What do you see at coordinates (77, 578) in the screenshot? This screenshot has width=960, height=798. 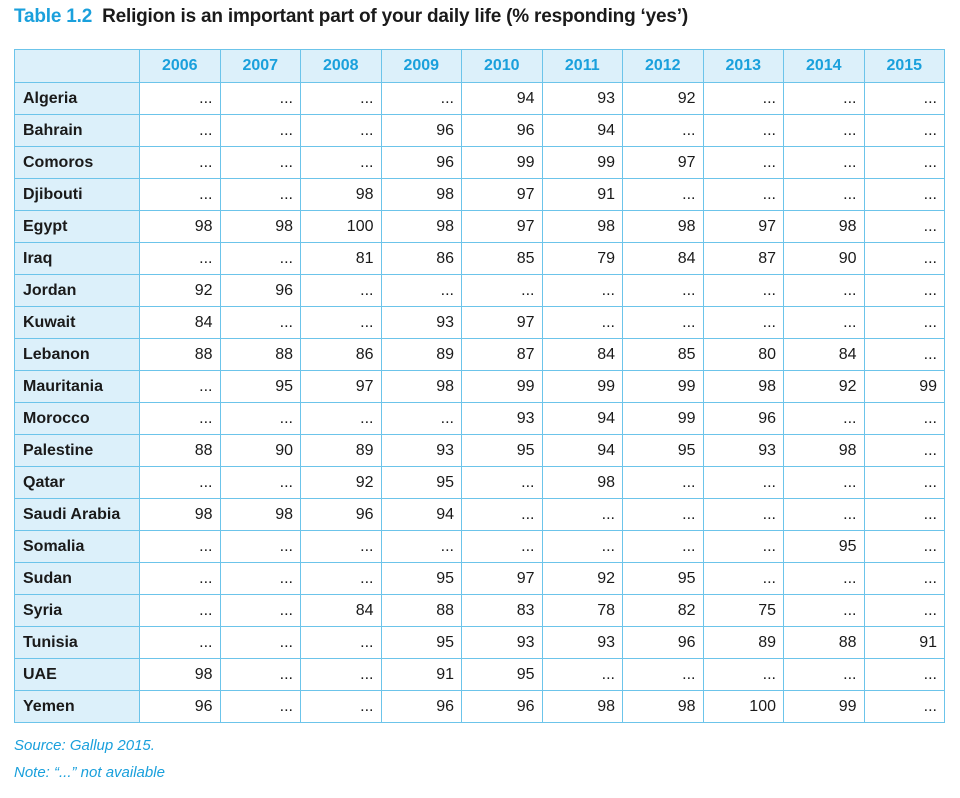 I see `country-cell: Sudan` at bounding box center [77, 578].